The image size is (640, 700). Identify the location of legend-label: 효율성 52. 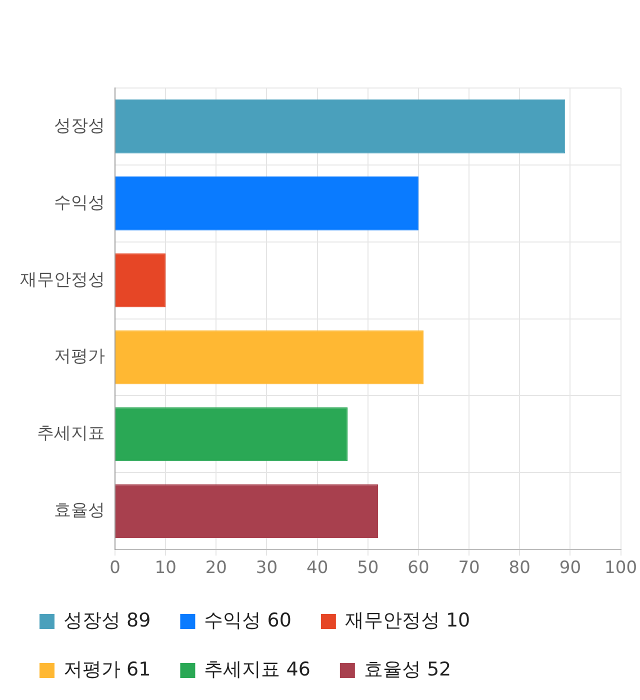
(408, 669).